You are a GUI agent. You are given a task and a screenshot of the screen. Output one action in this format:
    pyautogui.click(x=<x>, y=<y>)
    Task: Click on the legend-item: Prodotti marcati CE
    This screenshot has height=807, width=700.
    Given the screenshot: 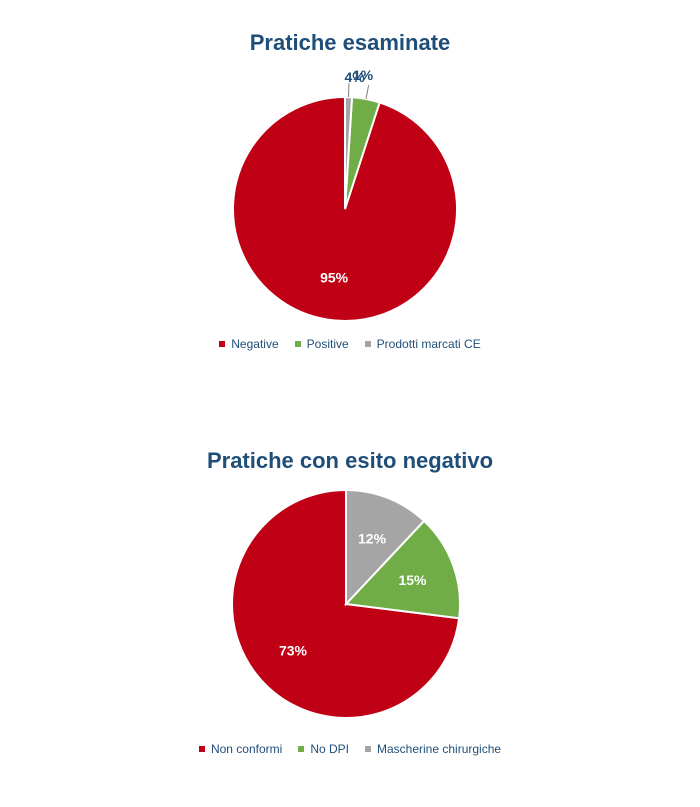 What is the action you would take?
    pyautogui.click(x=422, y=344)
    